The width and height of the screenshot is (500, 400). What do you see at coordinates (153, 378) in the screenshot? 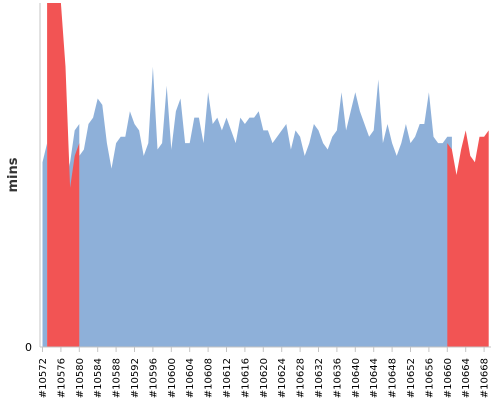
I see `x-tick-label: #10596` at bounding box center [153, 378].